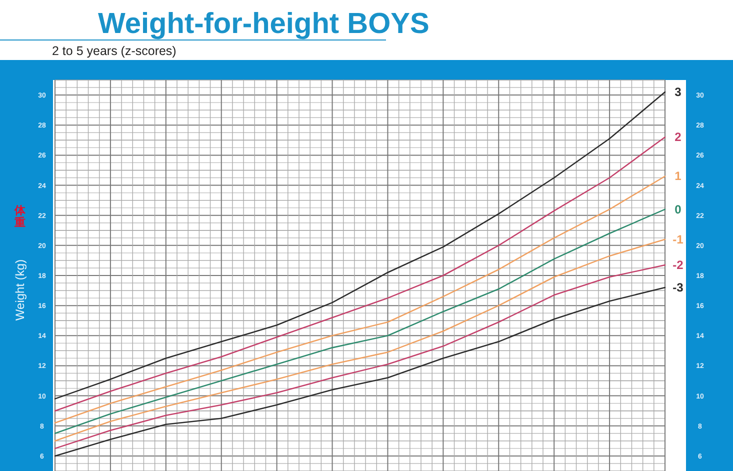 The width and height of the screenshot is (733, 471). What do you see at coordinates (20, 217) in the screenshot?
I see `annotation: 体重` at bounding box center [20, 217].